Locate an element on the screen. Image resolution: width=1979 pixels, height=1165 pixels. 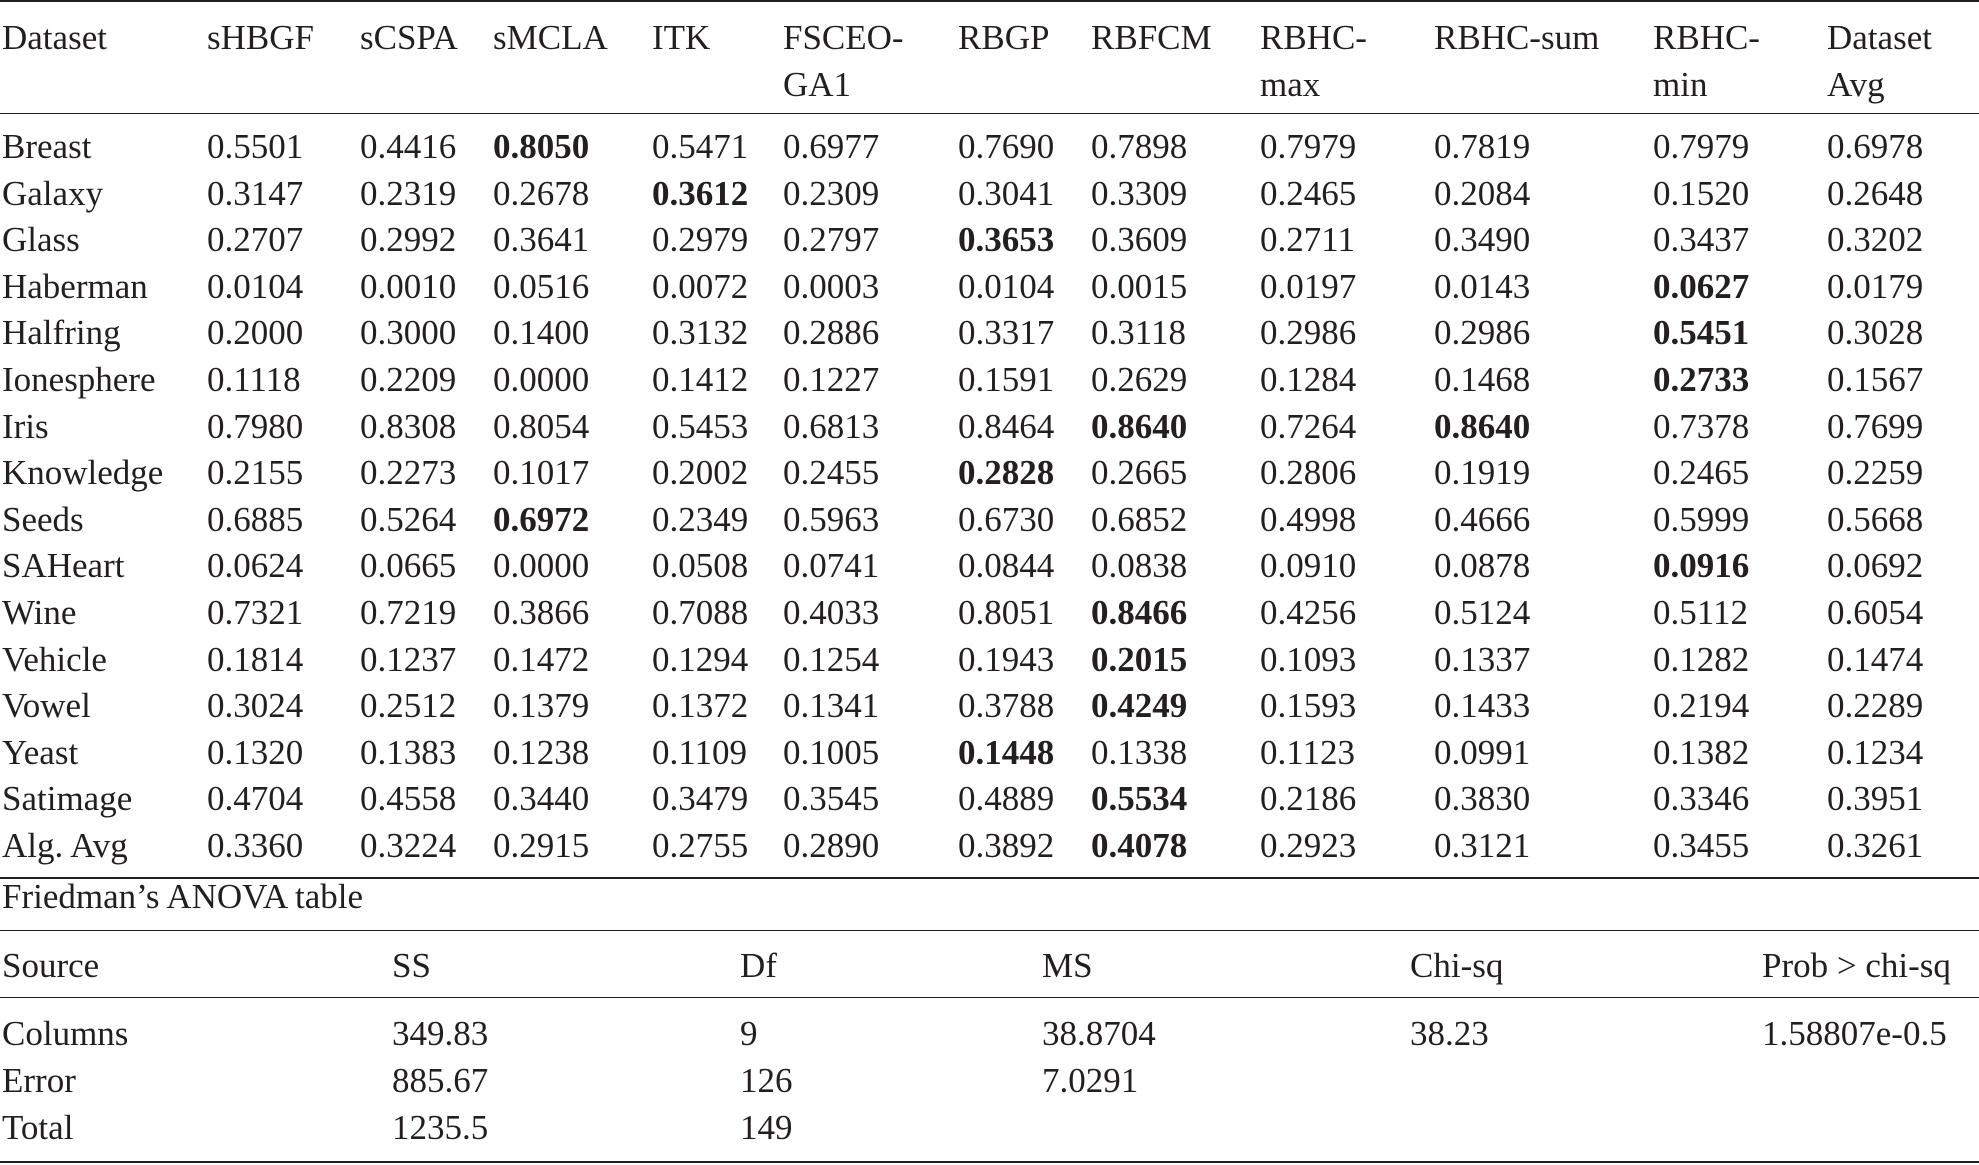
anova-cell: 9 is located at coordinates (749, 1033).